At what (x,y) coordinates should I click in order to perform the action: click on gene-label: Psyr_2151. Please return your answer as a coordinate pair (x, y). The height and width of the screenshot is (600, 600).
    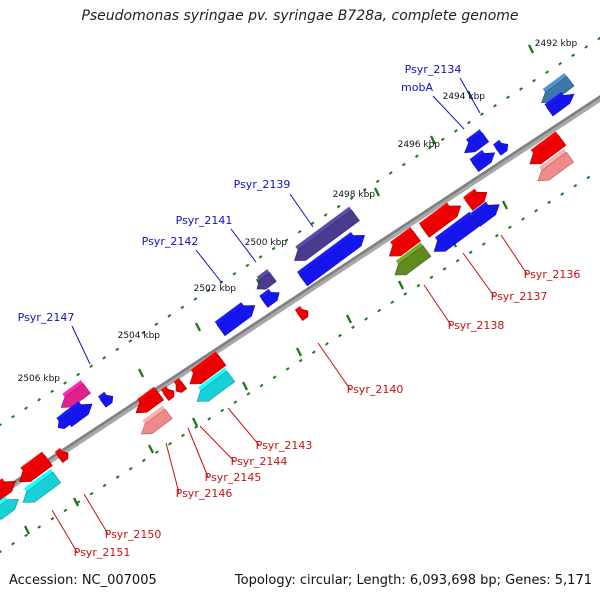
    Looking at the image, I should click on (102, 552).